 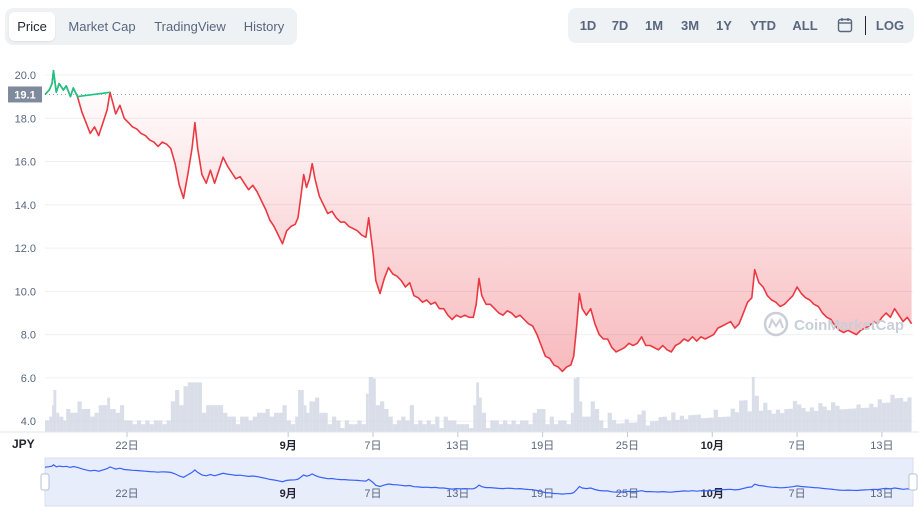 What do you see at coordinates (32, 26) in the screenshot?
I see `tab-price: Price` at bounding box center [32, 26].